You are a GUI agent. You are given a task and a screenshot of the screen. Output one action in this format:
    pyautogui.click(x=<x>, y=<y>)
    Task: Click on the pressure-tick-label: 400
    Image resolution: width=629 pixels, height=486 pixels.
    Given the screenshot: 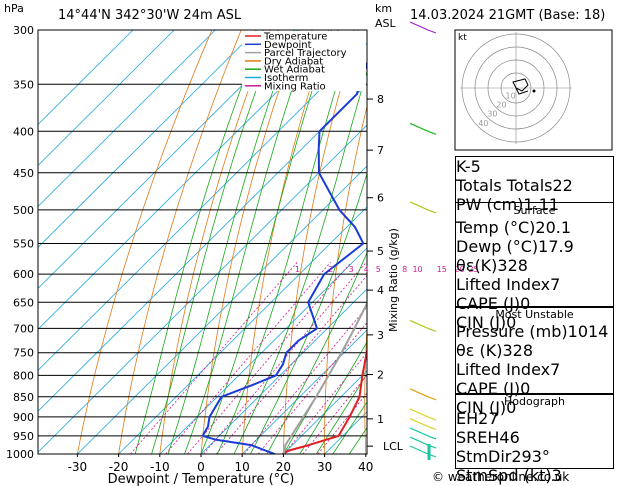 What is the action you would take?
    pyautogui.click(x=23, y=131)
    